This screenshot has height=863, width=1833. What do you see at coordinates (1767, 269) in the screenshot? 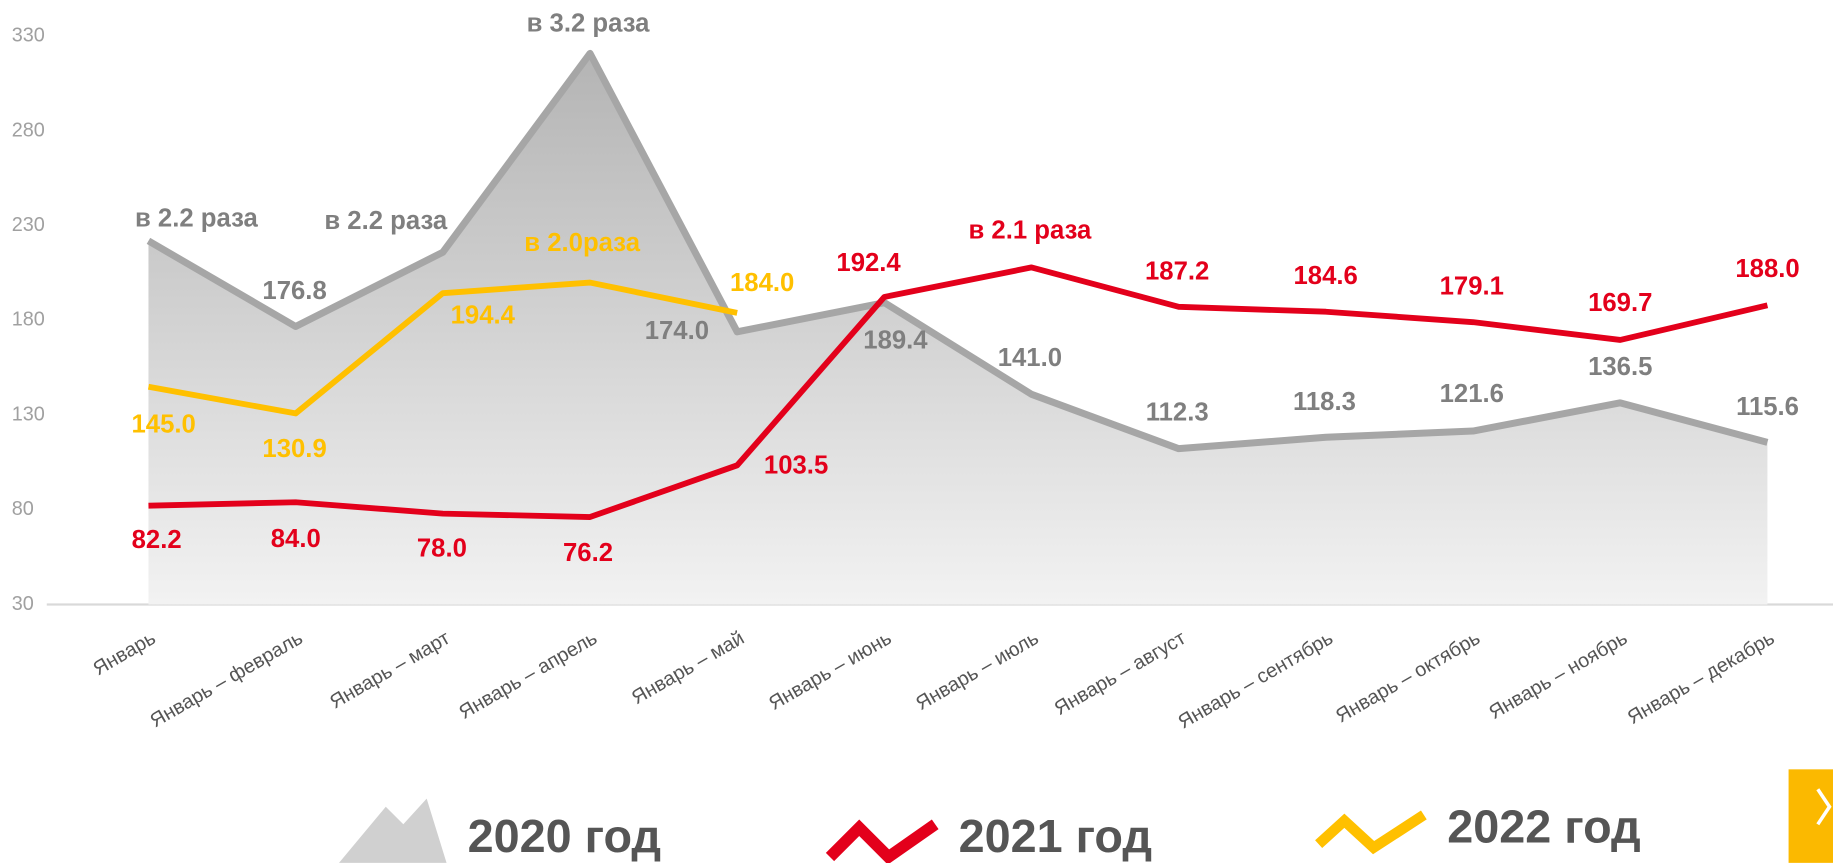
I see `data-label: 188.0` at bounding box center [1767, 269].